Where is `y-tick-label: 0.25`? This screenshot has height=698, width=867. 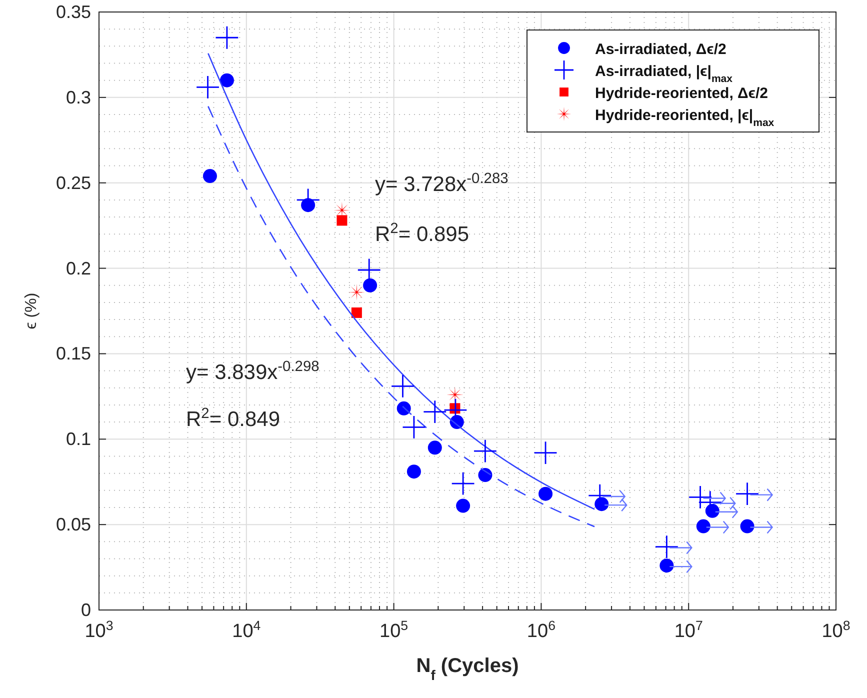 y-tick-label: 0.25 is located at coordinates (73, 182).